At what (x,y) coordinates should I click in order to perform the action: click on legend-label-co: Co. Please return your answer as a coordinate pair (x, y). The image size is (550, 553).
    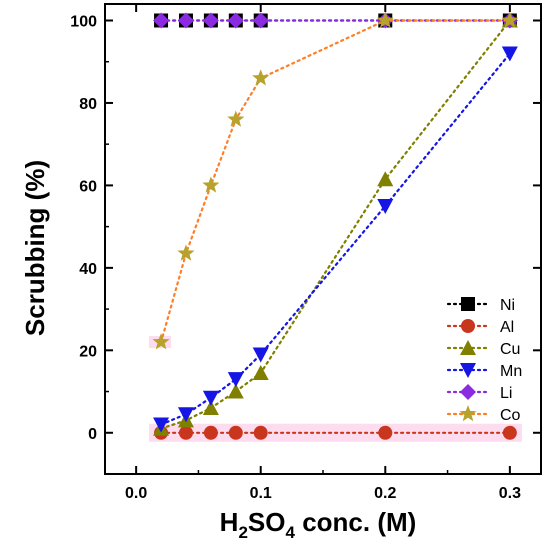
    Looking at the image, I should click on (510, 415).